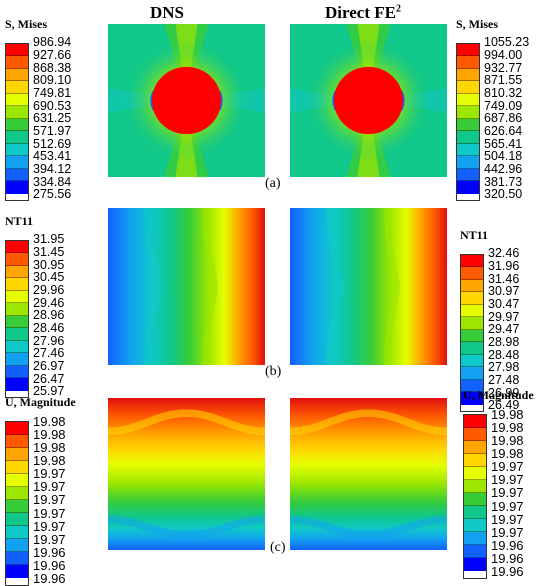  I want to click on temperature-contour-dns, so click(186, 286).